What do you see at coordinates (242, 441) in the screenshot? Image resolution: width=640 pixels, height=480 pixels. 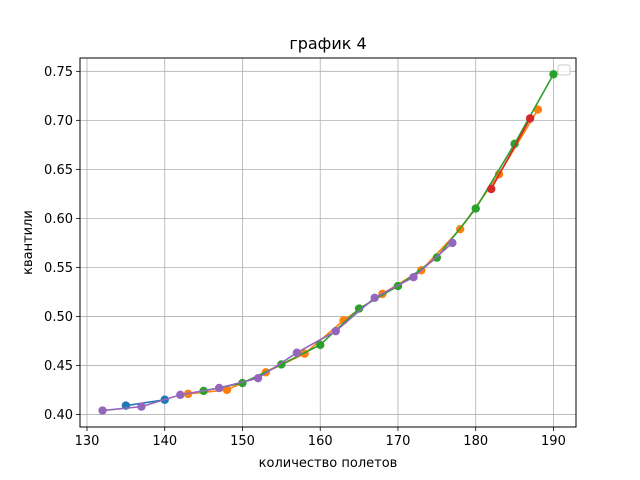 I see `x-tick-label: 150` at bounding box center [242, 441].